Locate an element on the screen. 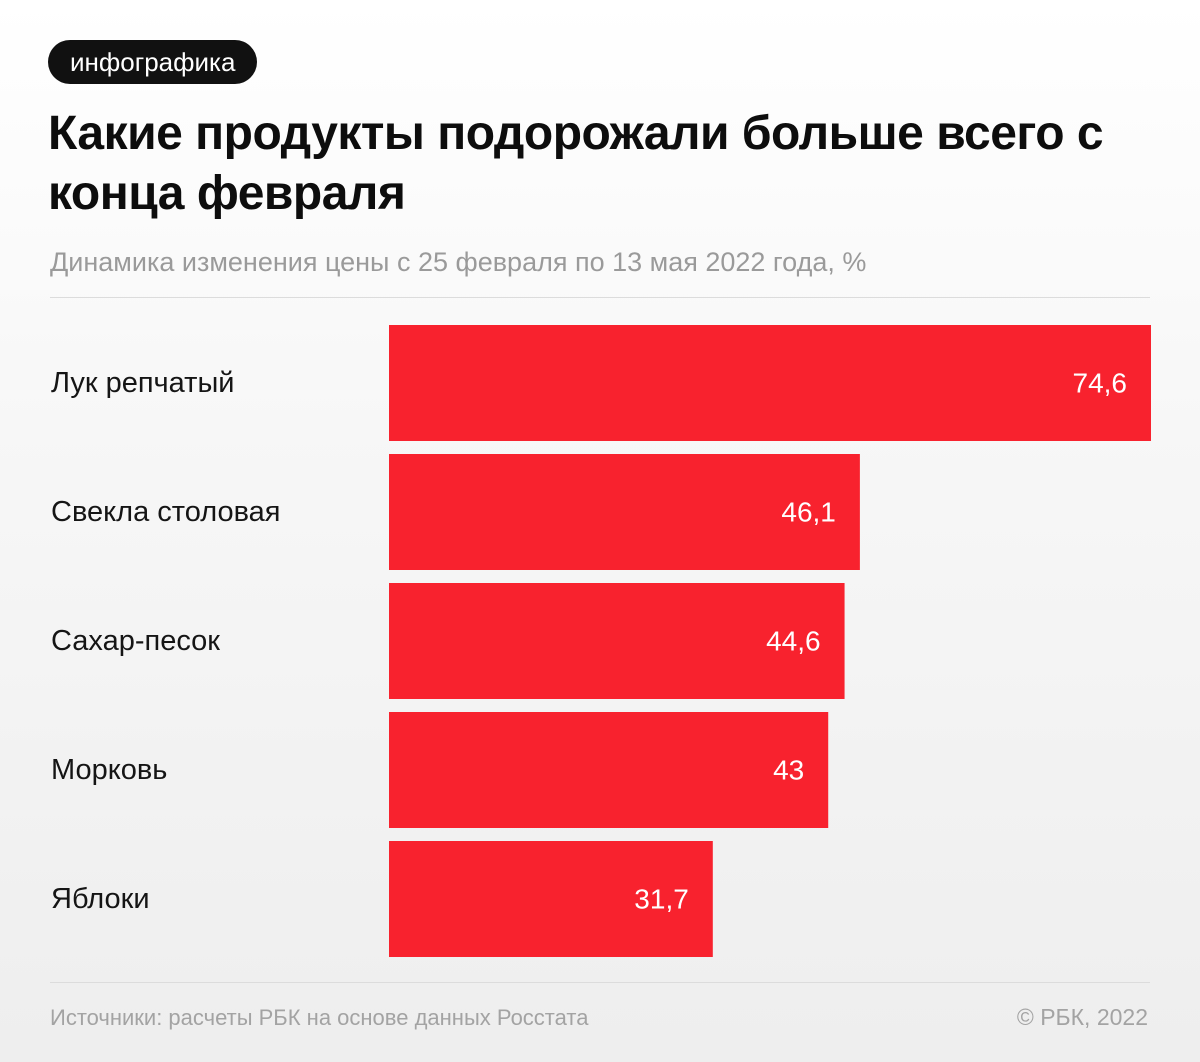 The image size is (1200, 1062). category-label: Свекла столовая is located at coordinates (166, 512).